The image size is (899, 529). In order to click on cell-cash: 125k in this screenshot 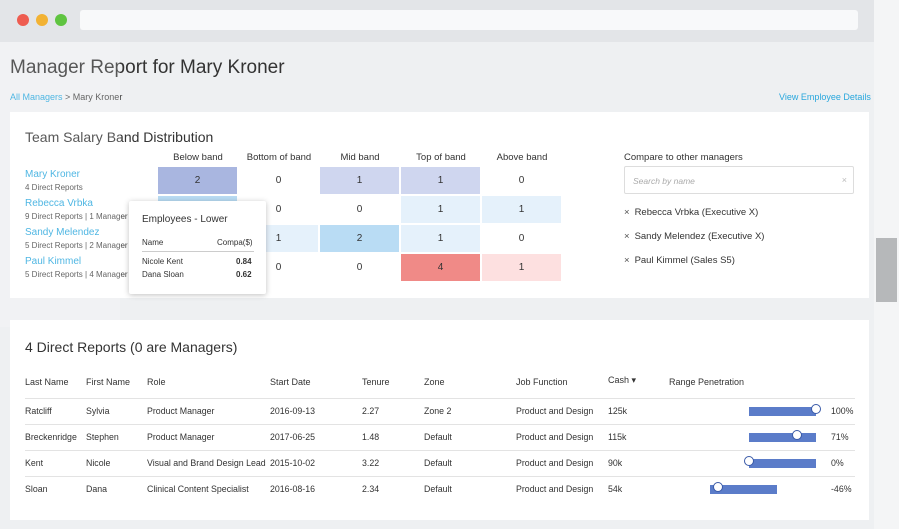, I will do `click(618, 411)`.